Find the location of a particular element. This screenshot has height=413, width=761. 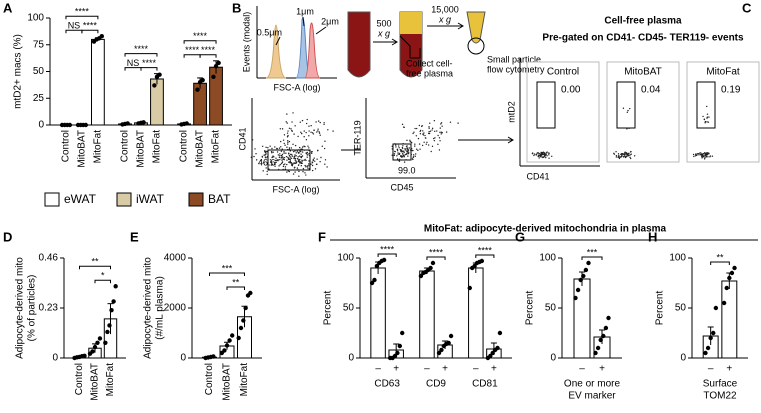

y-axis-label: Percent is located at coordinates (328, 308).